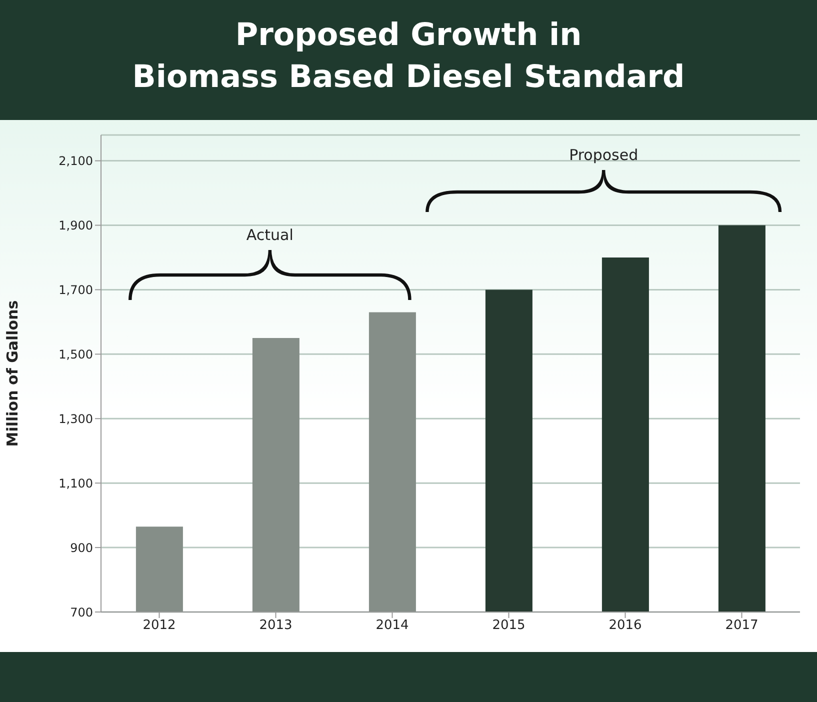 Image resolution: width=817 pixels, height=702 pixels. What do you see at coordinates (75, 354) in the screenshot?
I see `y-tick-label: 1,500` at bounding box center [75, 354].